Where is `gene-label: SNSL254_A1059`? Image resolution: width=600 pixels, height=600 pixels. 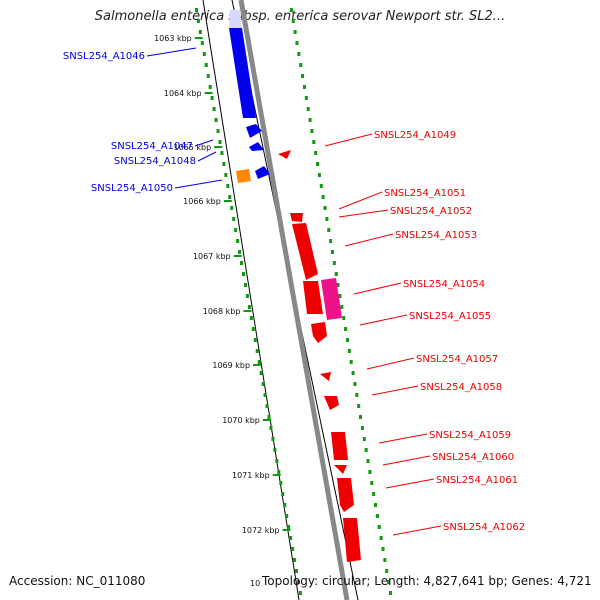
gene-label: SNSL254_A1059 is located at coordinates (470, 435).